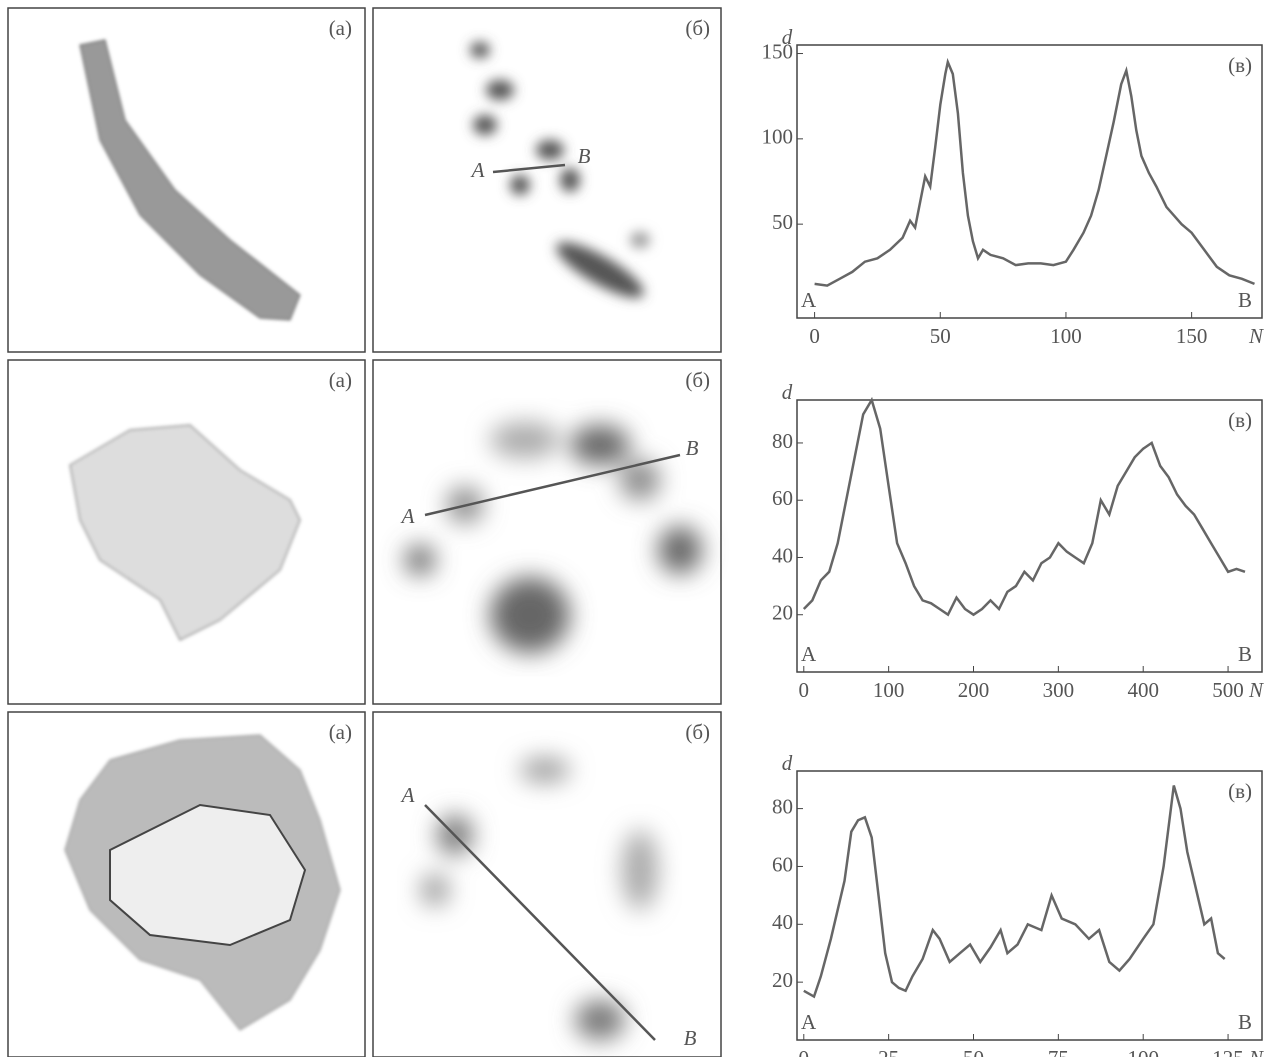 The image size is (1283, 1062). I want to click on x-tick-label: 25, so click(888, 1051).